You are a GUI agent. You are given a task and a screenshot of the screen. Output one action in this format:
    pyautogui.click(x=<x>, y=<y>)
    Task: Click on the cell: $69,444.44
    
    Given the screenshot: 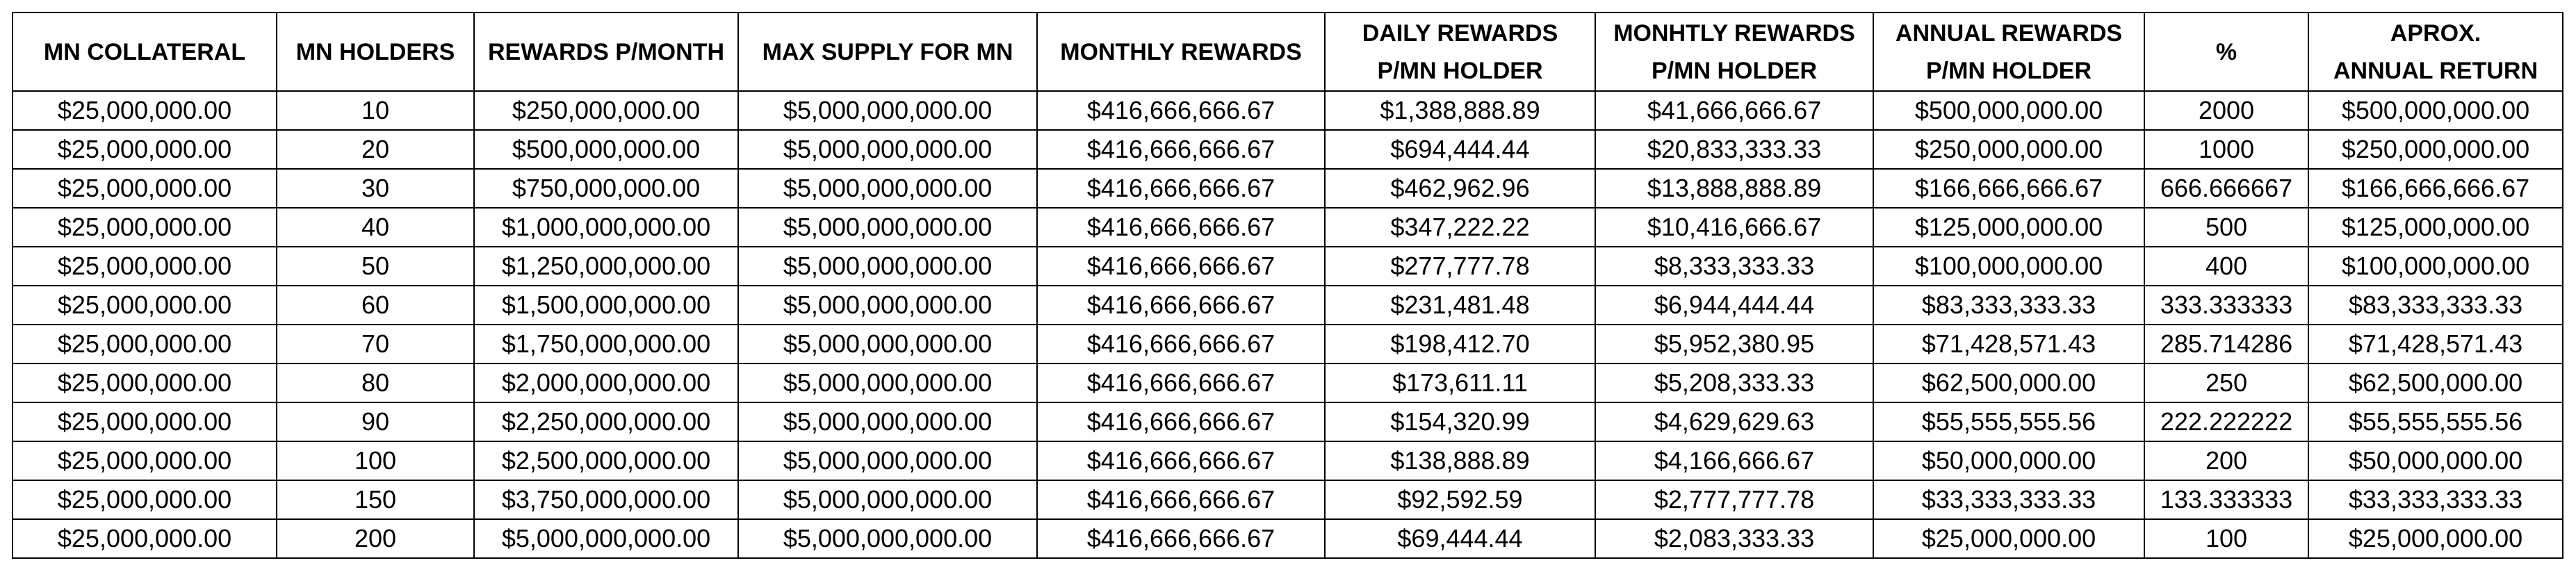 What is the action you would take?
    pyautogui.click(x=1460, y=538)
    